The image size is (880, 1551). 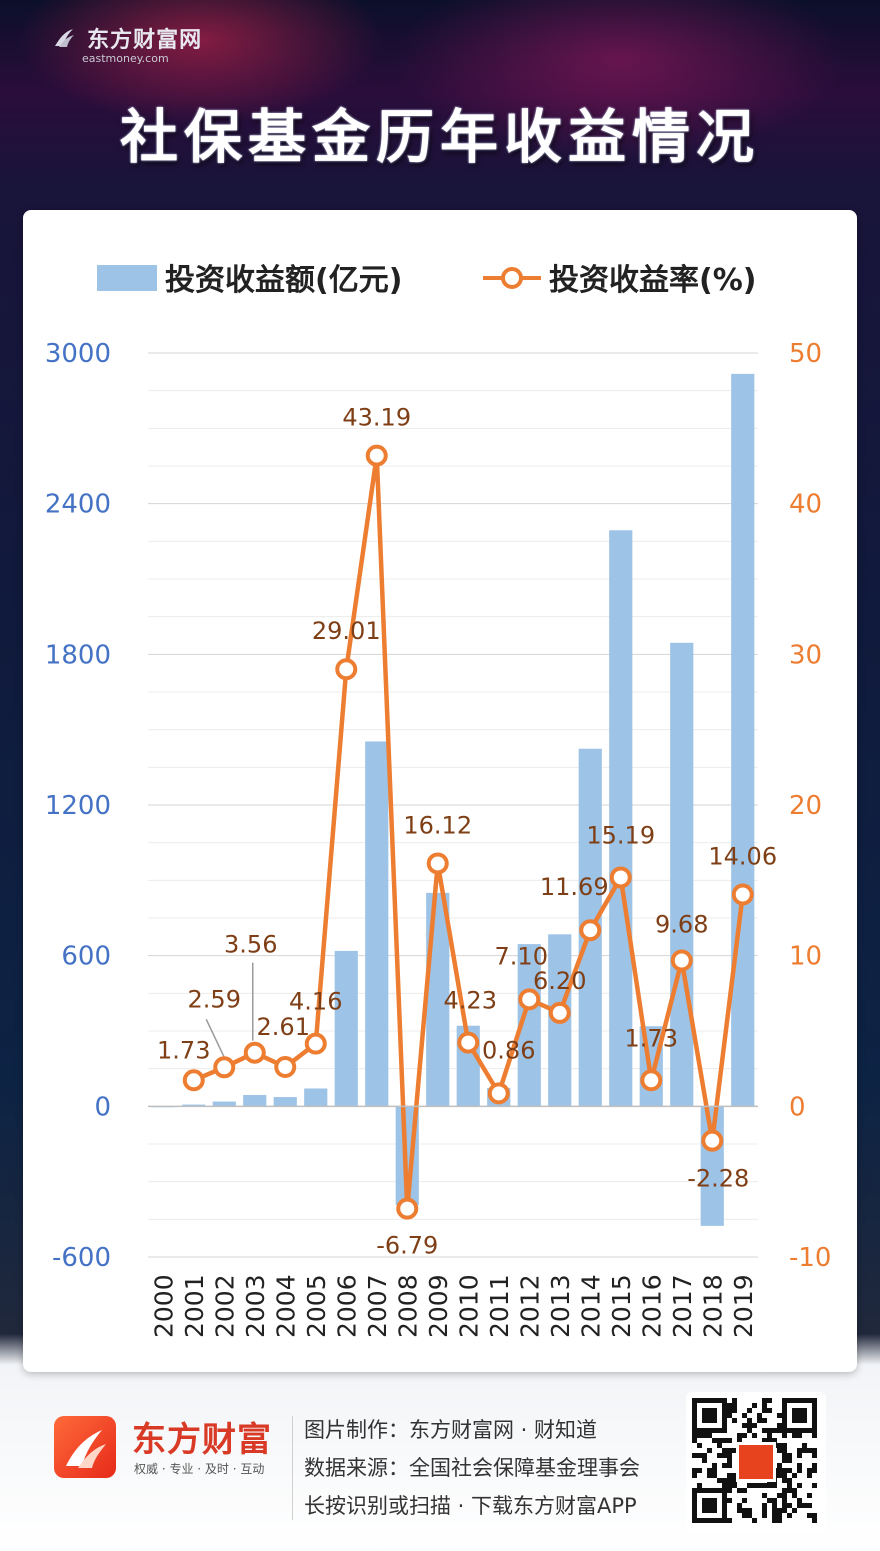 What do you see at coordinates (437, 863) in the screenshot?
I see `rate-point-2009` at bounding box center [437, 863].